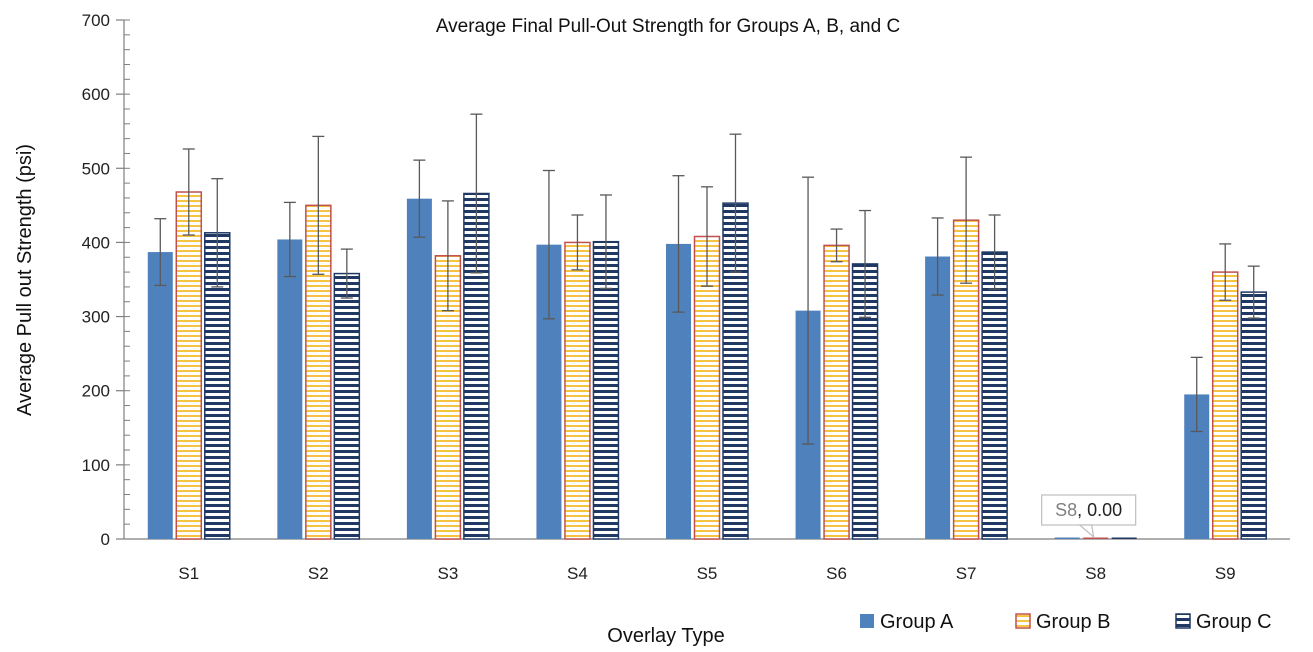 This screenshot has height=652, width=1313. I want to click on y-tick-label: 500, so click(96, 168).